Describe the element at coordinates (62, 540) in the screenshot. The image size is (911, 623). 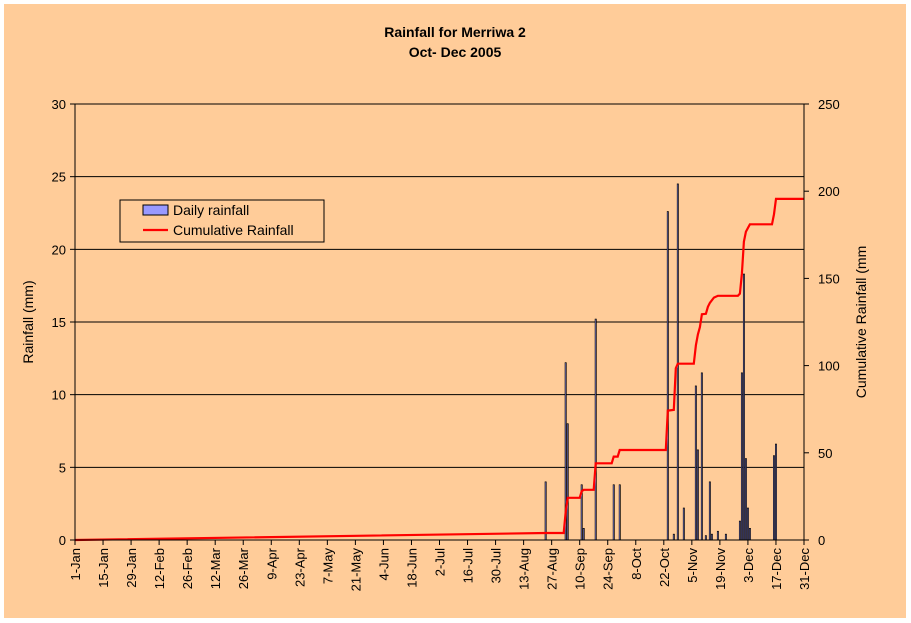
I see `y-tick-label-0: 0` at that location.